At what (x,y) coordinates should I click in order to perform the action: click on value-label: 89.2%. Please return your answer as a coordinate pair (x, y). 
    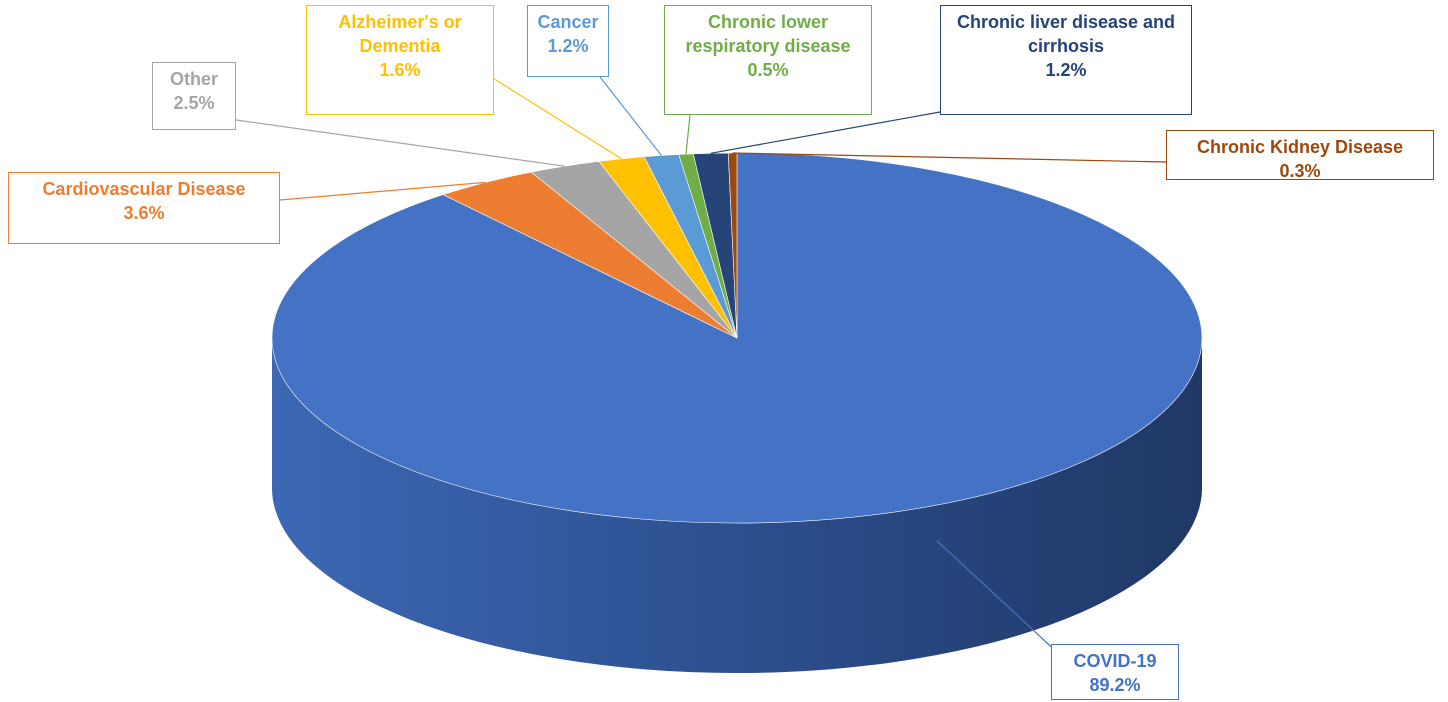
    Looking at the image, I should click on (1115, 685).